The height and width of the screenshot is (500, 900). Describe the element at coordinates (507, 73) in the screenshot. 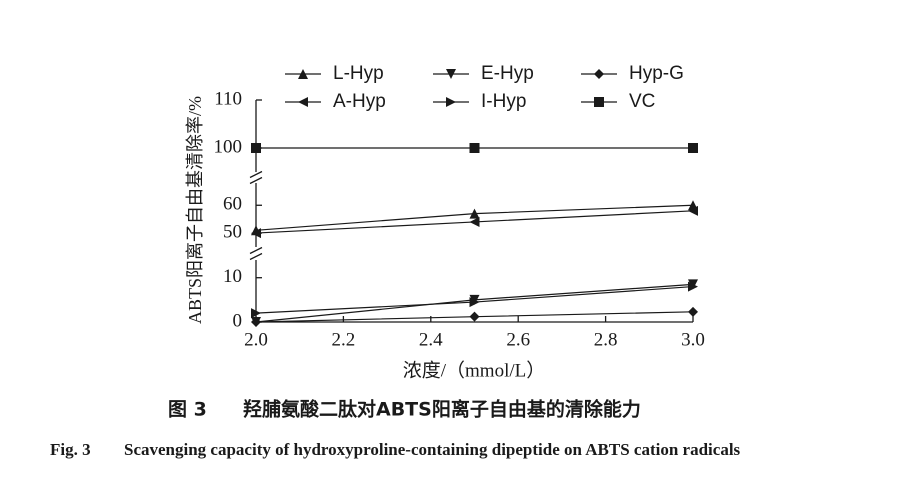

I see `legend-label: E-Hyp` at that location.